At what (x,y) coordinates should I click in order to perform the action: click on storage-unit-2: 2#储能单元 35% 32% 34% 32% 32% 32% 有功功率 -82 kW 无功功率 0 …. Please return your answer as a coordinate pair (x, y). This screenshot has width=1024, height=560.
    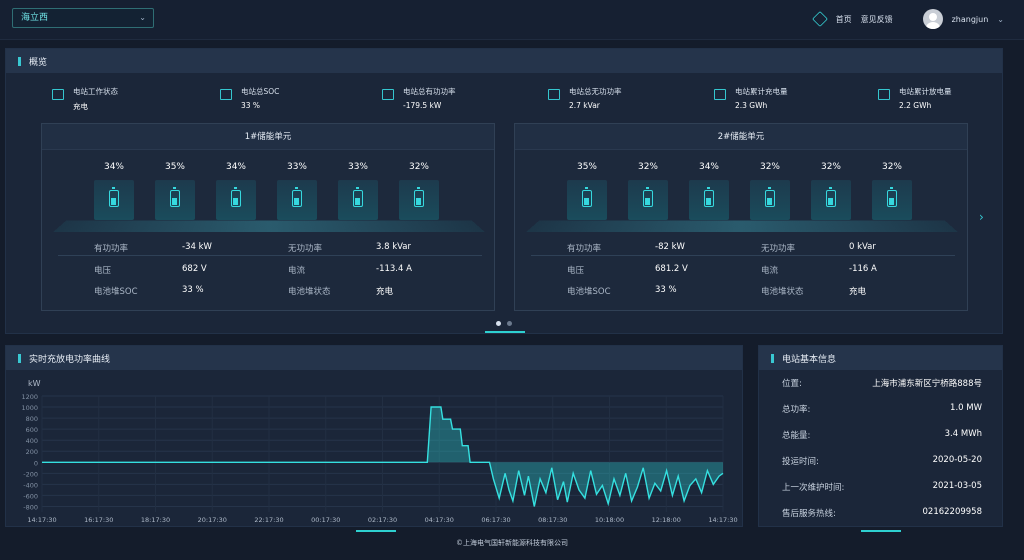
    Looking at the image, I should click on (741, 217).